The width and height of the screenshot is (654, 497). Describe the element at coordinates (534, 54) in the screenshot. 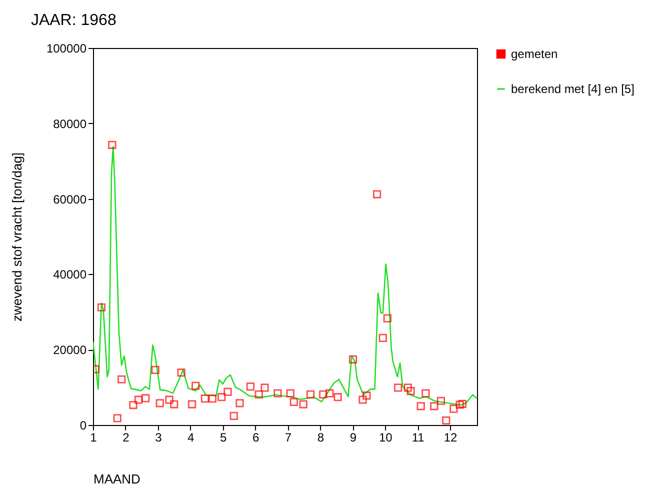

I see `legend-label: gemeten` at that location.